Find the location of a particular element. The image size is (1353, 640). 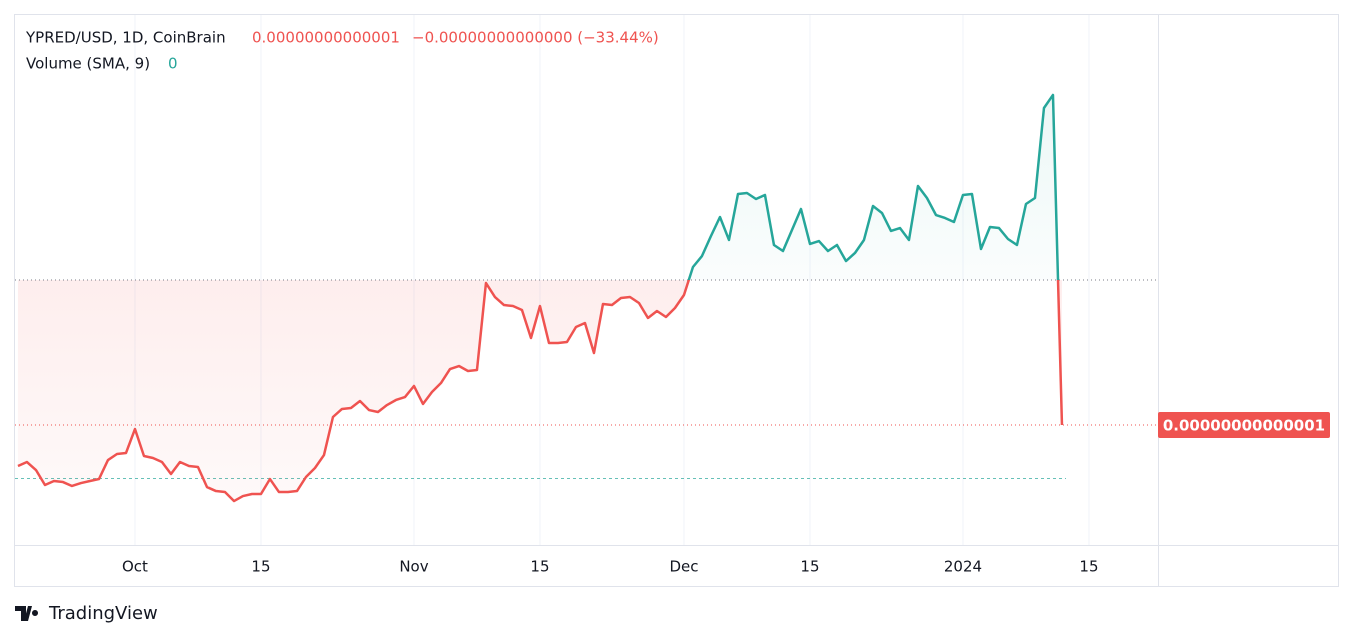

last-price-box is located at coordinates (1244, 425).